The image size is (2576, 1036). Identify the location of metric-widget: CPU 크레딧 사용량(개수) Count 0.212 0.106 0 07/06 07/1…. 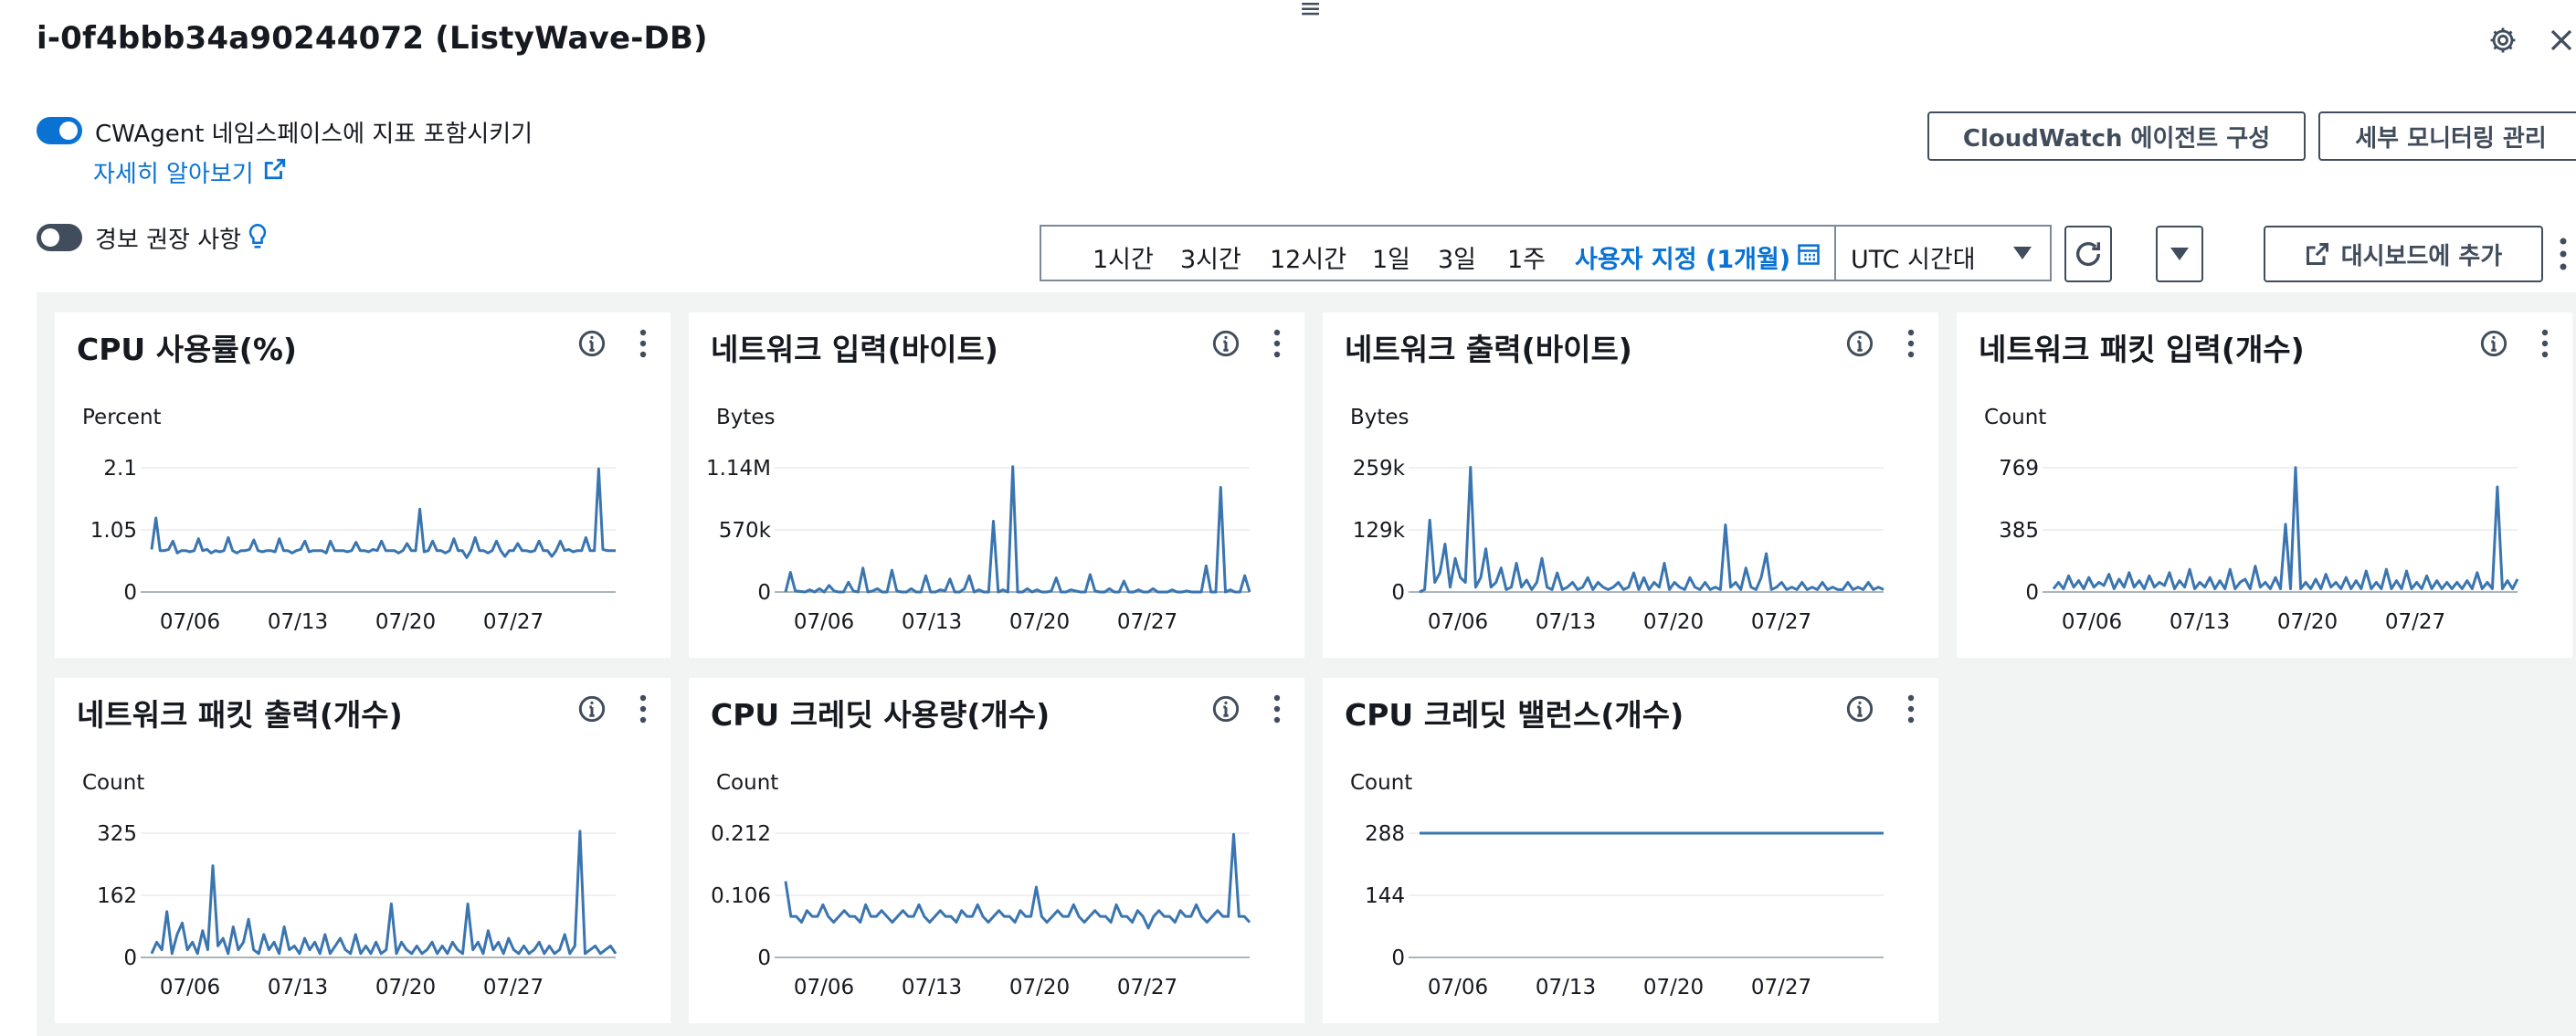
(996, 850).